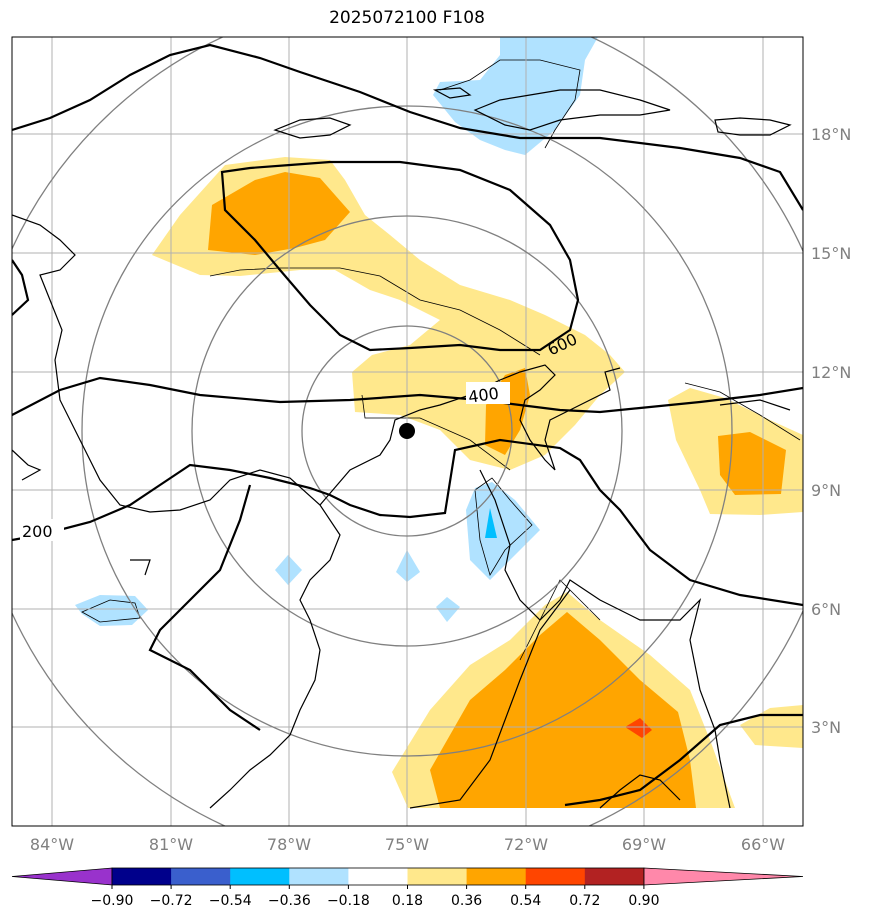  Describe the element at coordinates (831, 253) in the screenshot. I see `lat-label: 15°N` at that location.